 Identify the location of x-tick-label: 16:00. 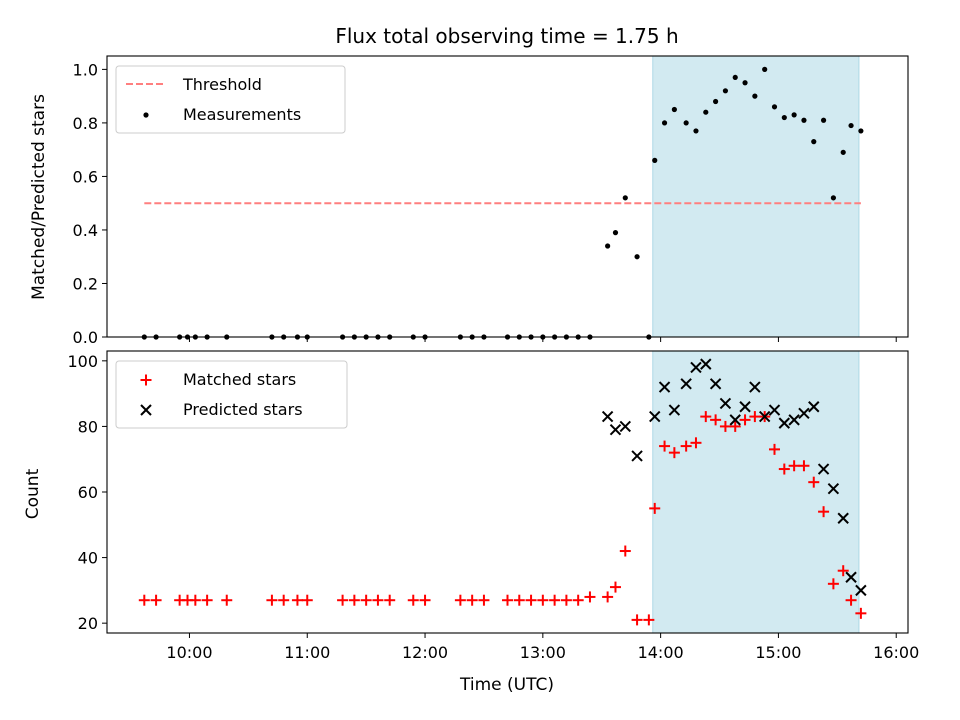
(896, 652).